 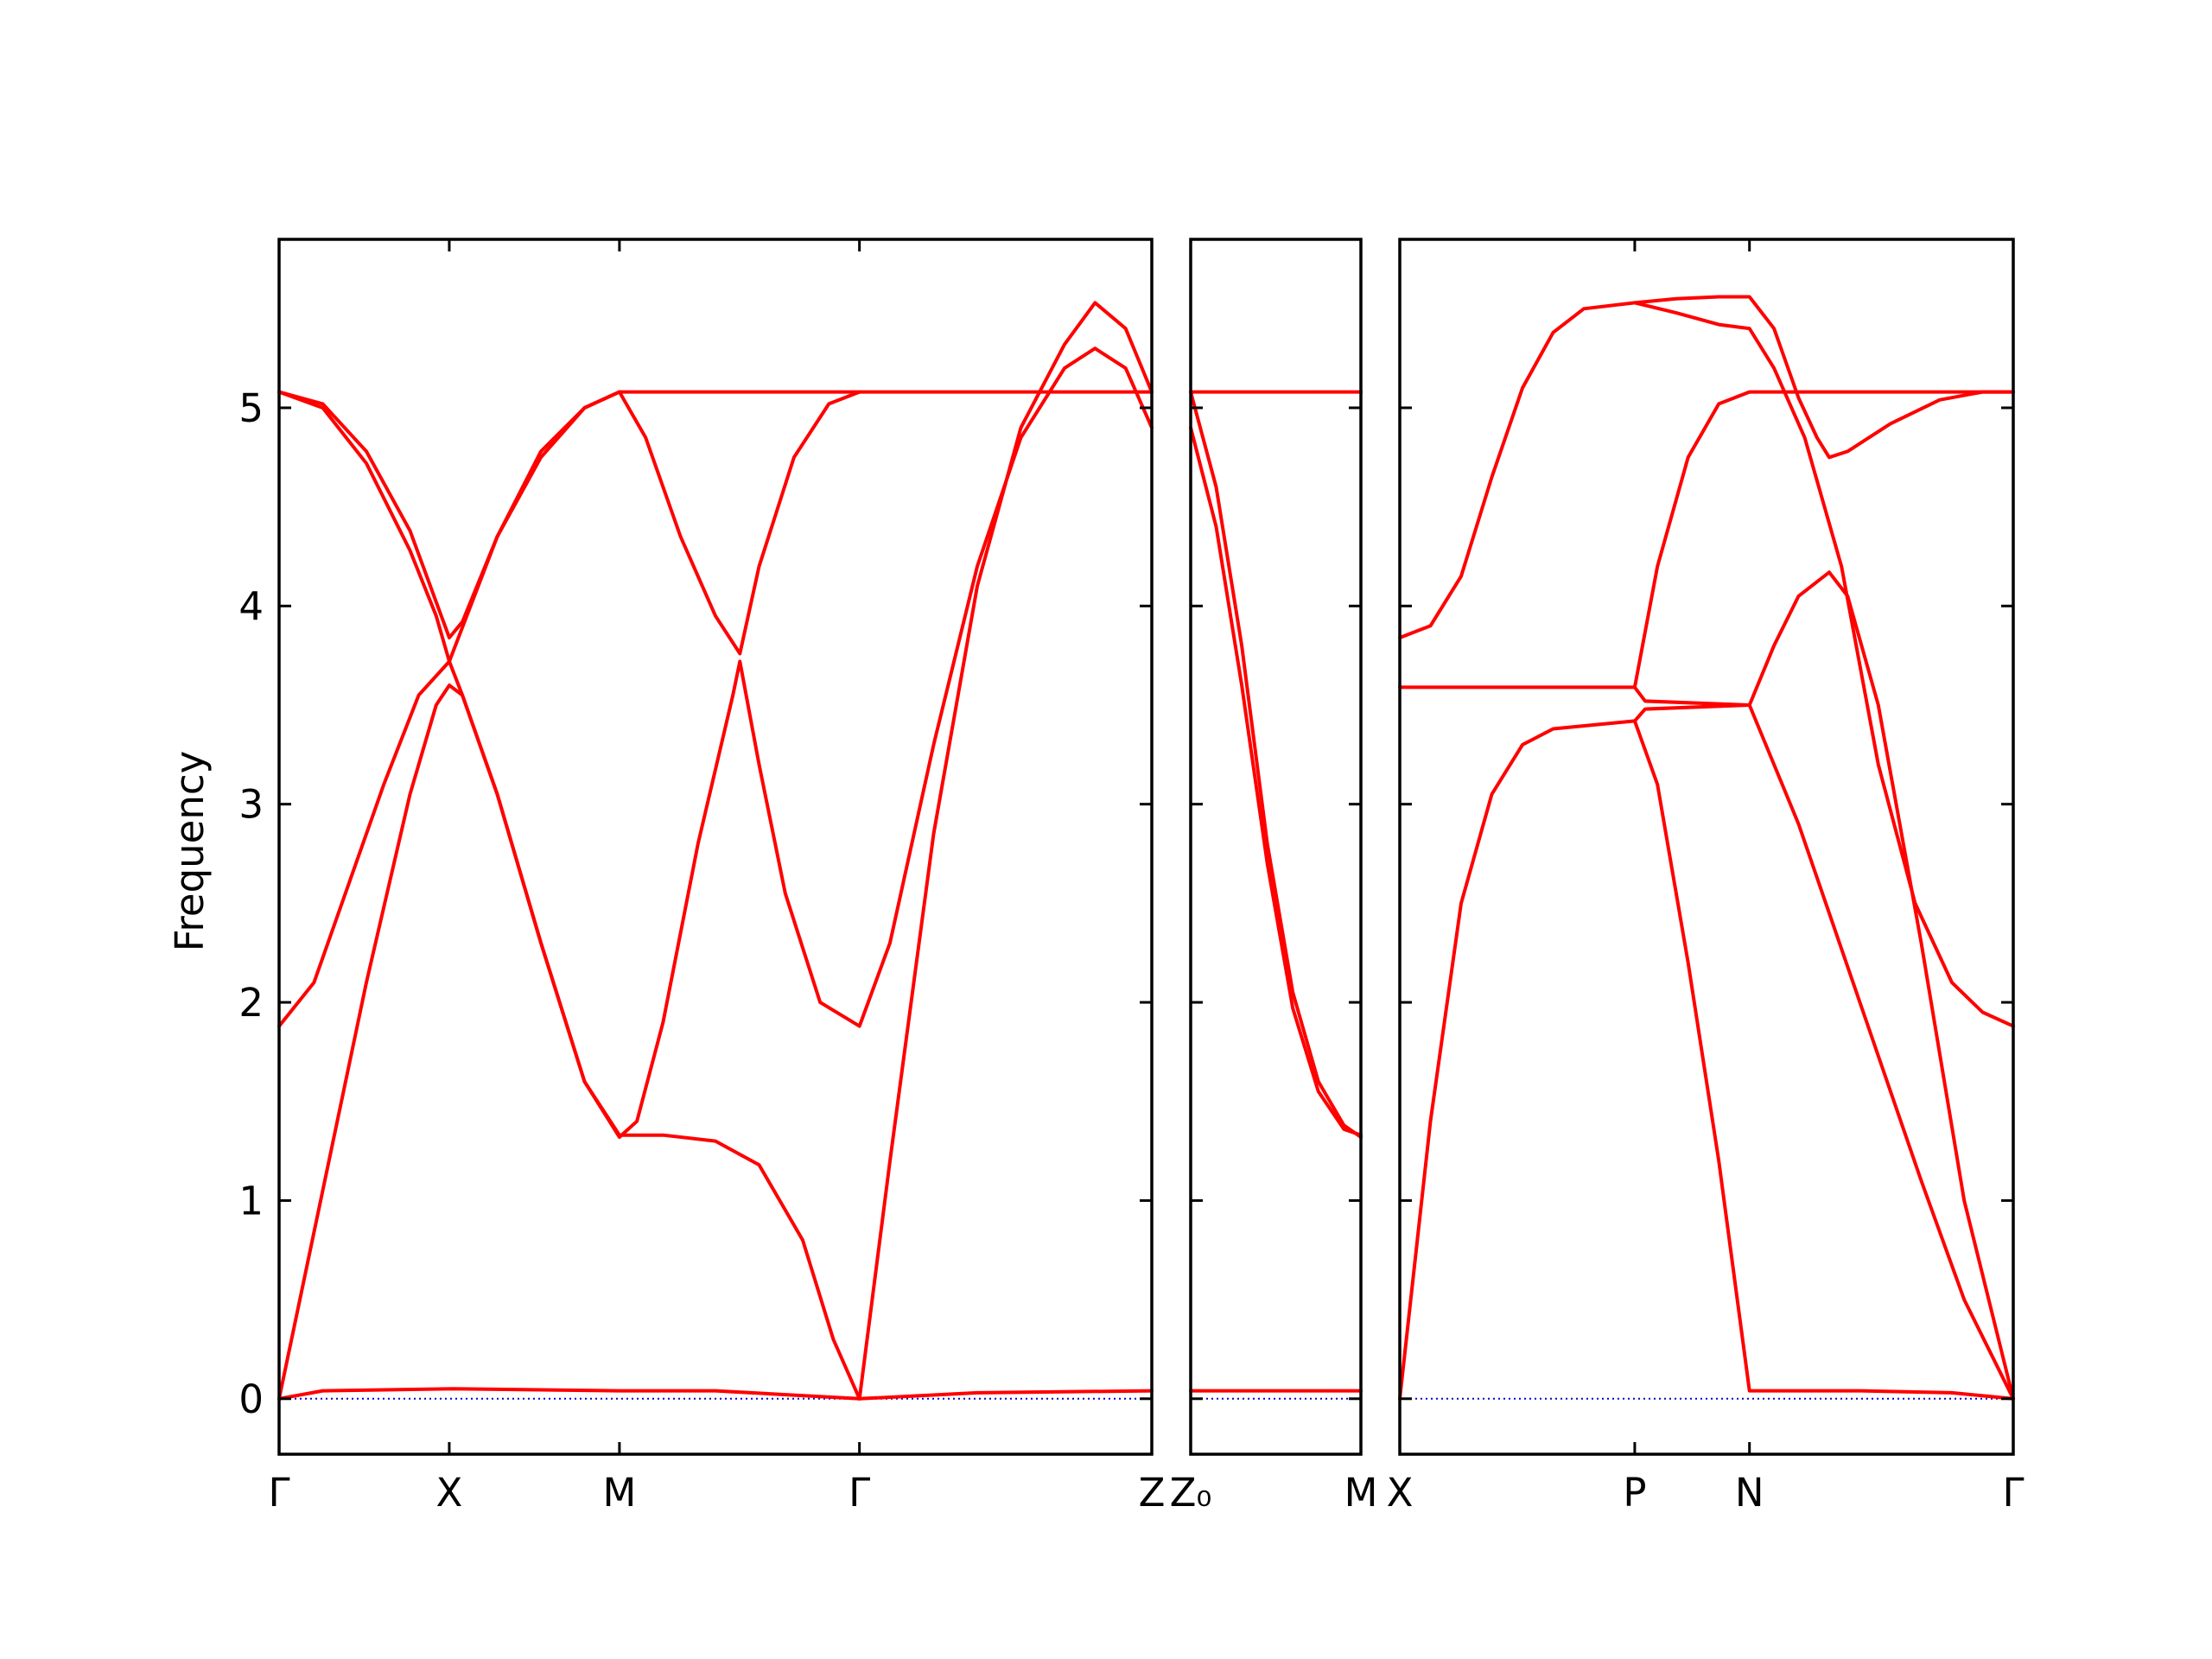 I want to click on x-tick-label: Z, so click(x=1152, y=1493).